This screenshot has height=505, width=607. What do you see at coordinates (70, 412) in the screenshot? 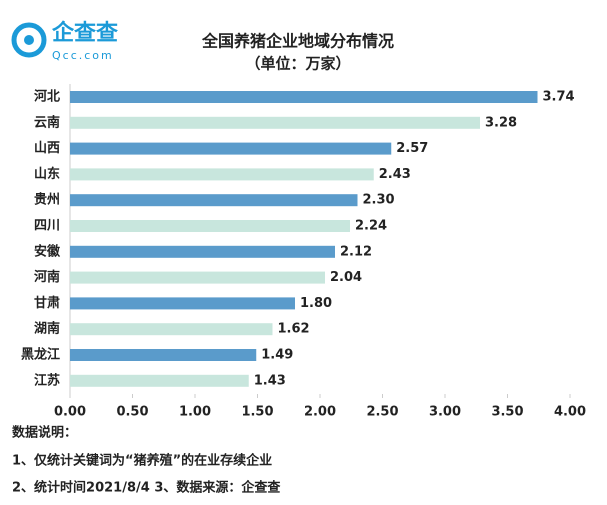
I see `x-tick-label: 0.00` at bounding box center [70, 412].